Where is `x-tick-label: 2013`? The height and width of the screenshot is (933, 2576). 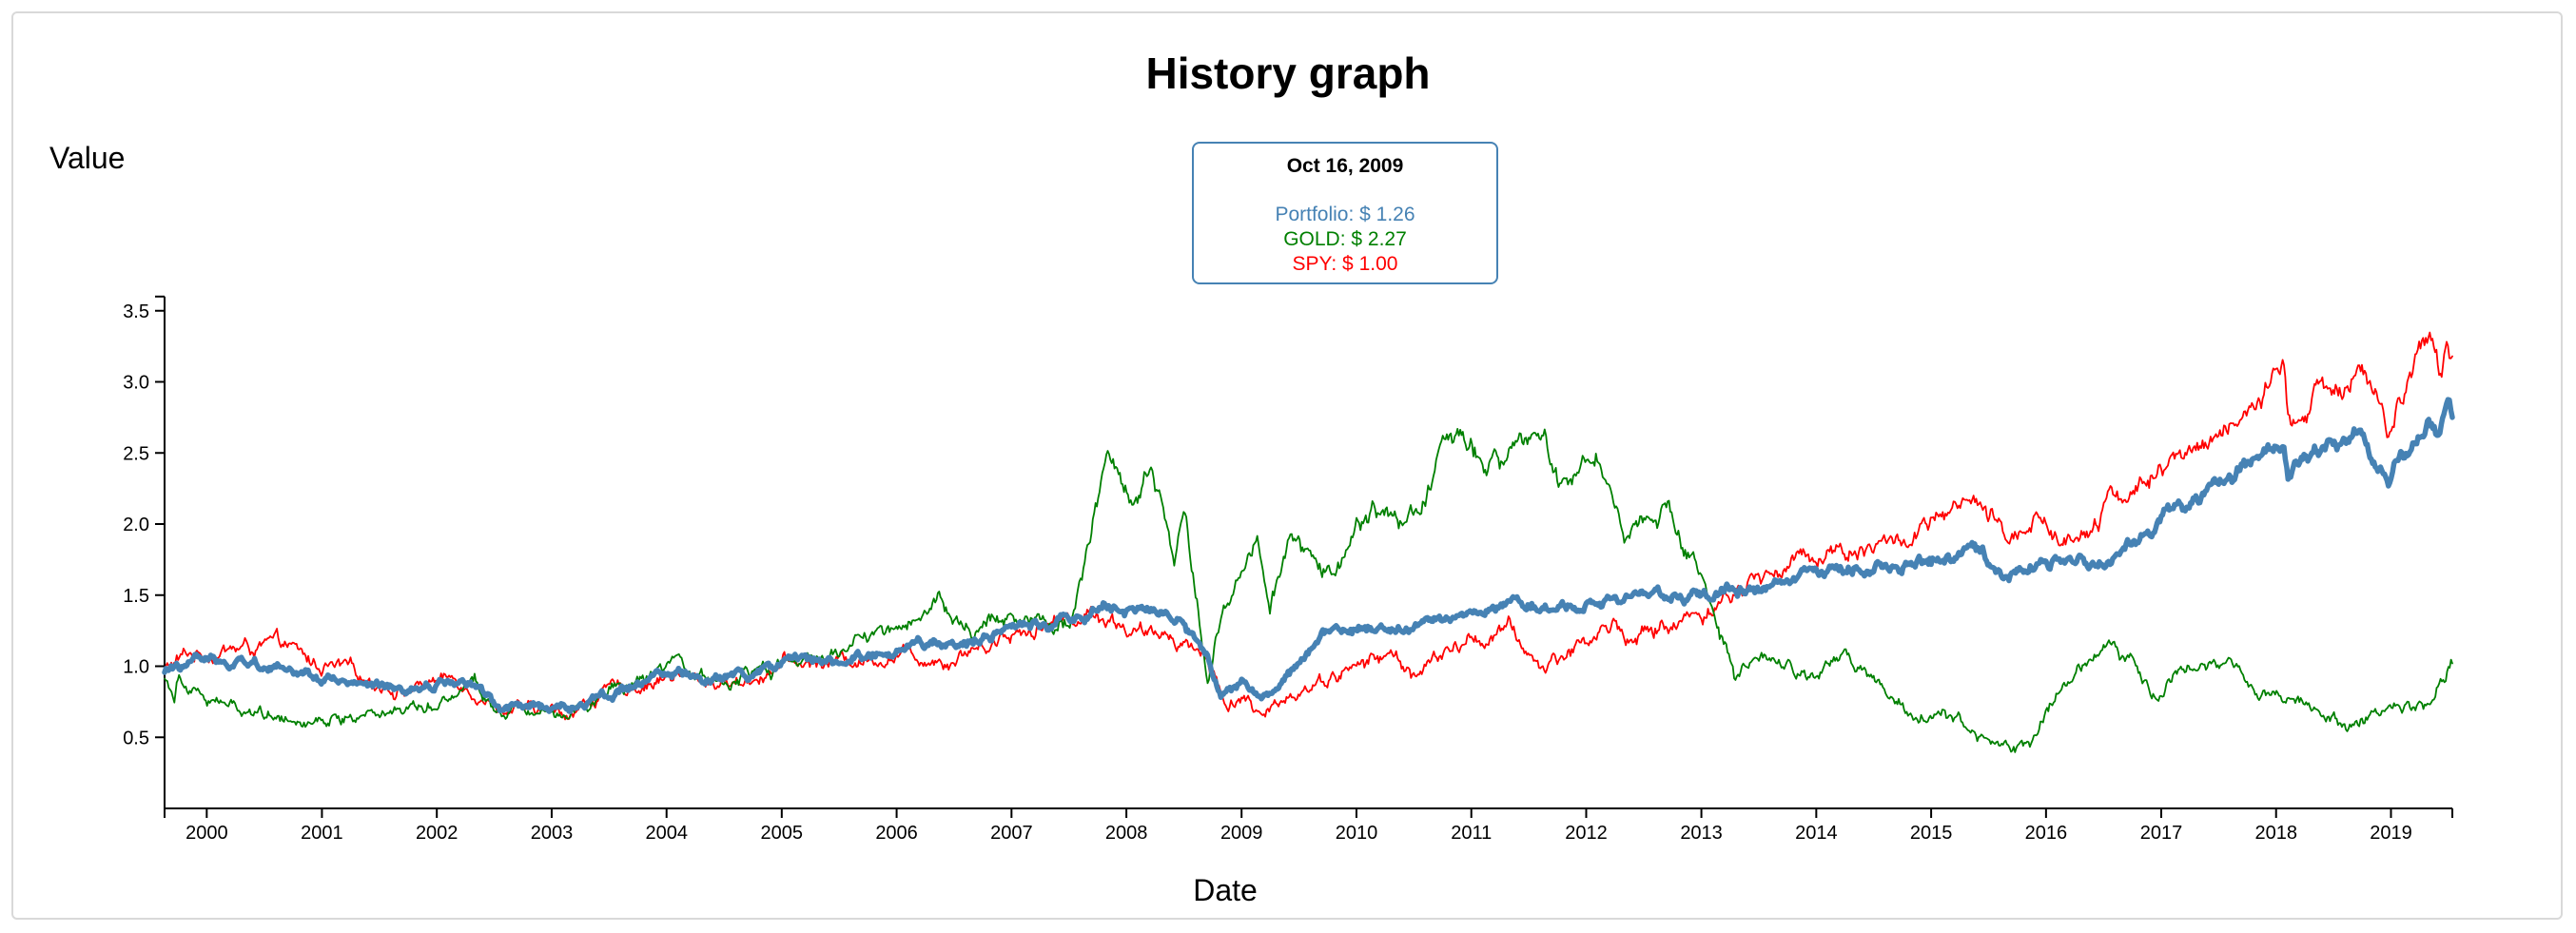
x-tick-label: 2013 is located at coordinates (1702, 833).